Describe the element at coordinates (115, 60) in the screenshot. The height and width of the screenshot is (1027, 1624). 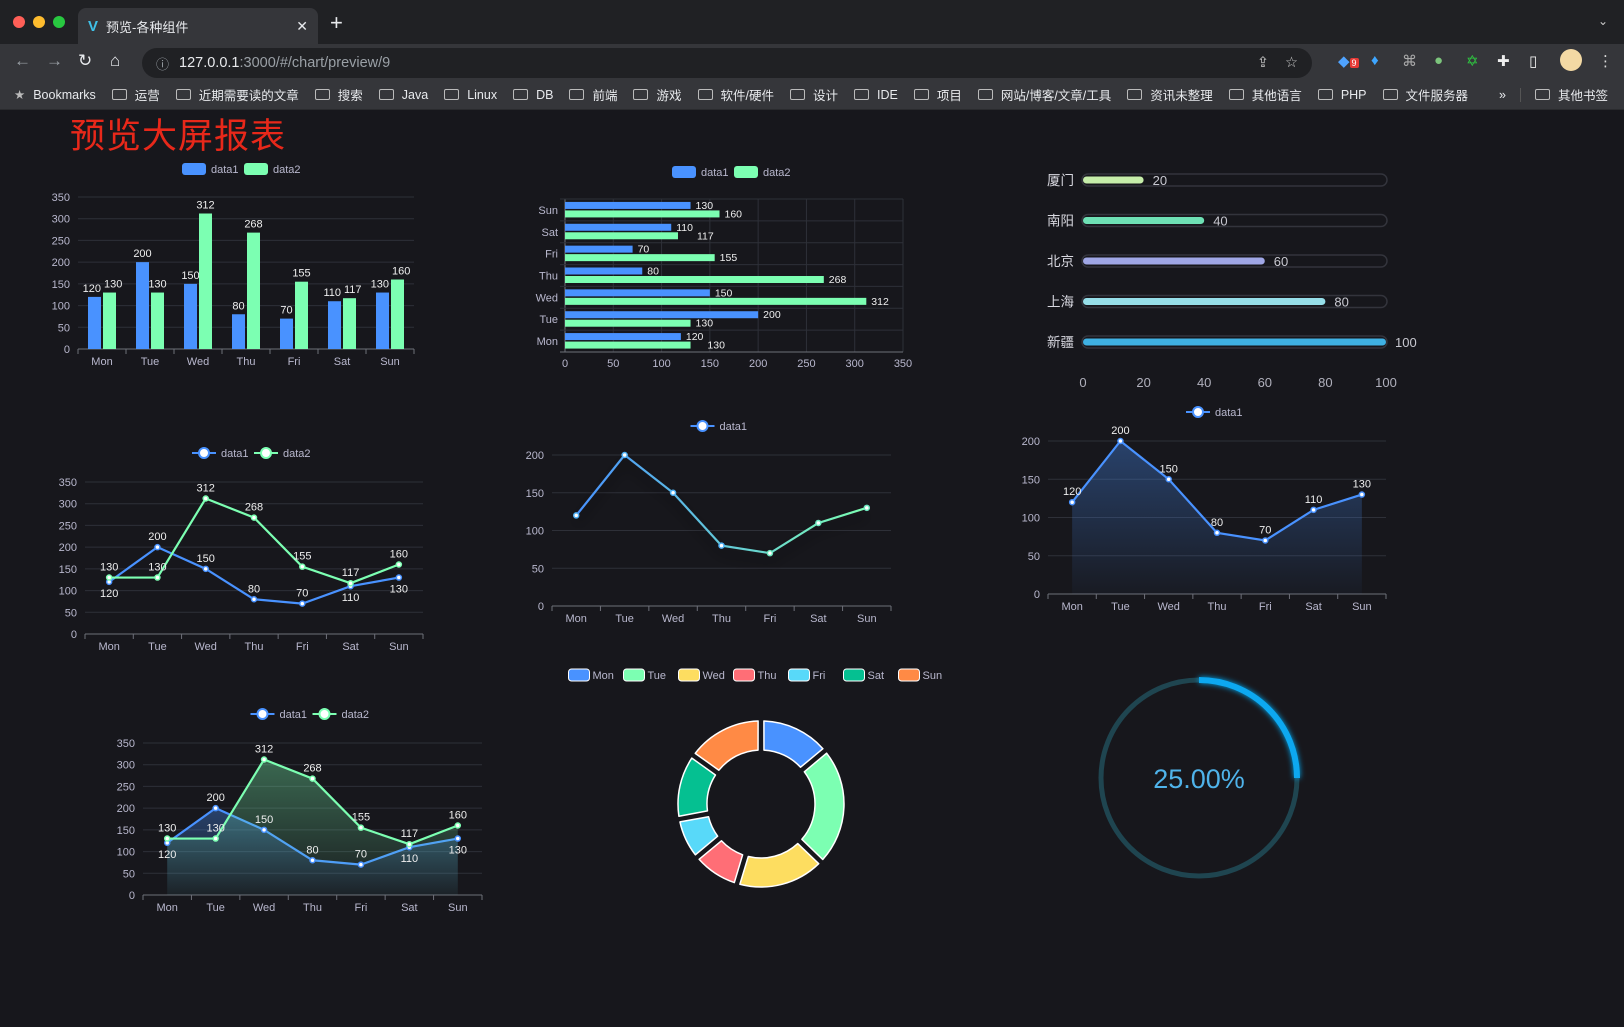
I see `home-icon: ⌂` at that location.